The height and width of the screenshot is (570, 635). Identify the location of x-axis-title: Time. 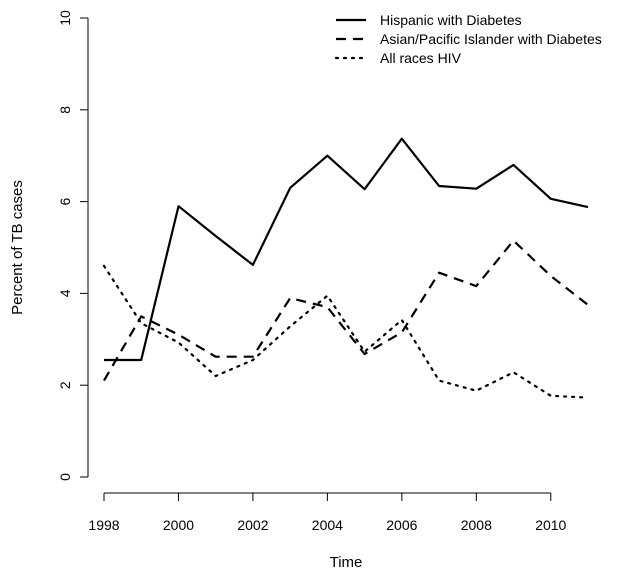
(346, 562).